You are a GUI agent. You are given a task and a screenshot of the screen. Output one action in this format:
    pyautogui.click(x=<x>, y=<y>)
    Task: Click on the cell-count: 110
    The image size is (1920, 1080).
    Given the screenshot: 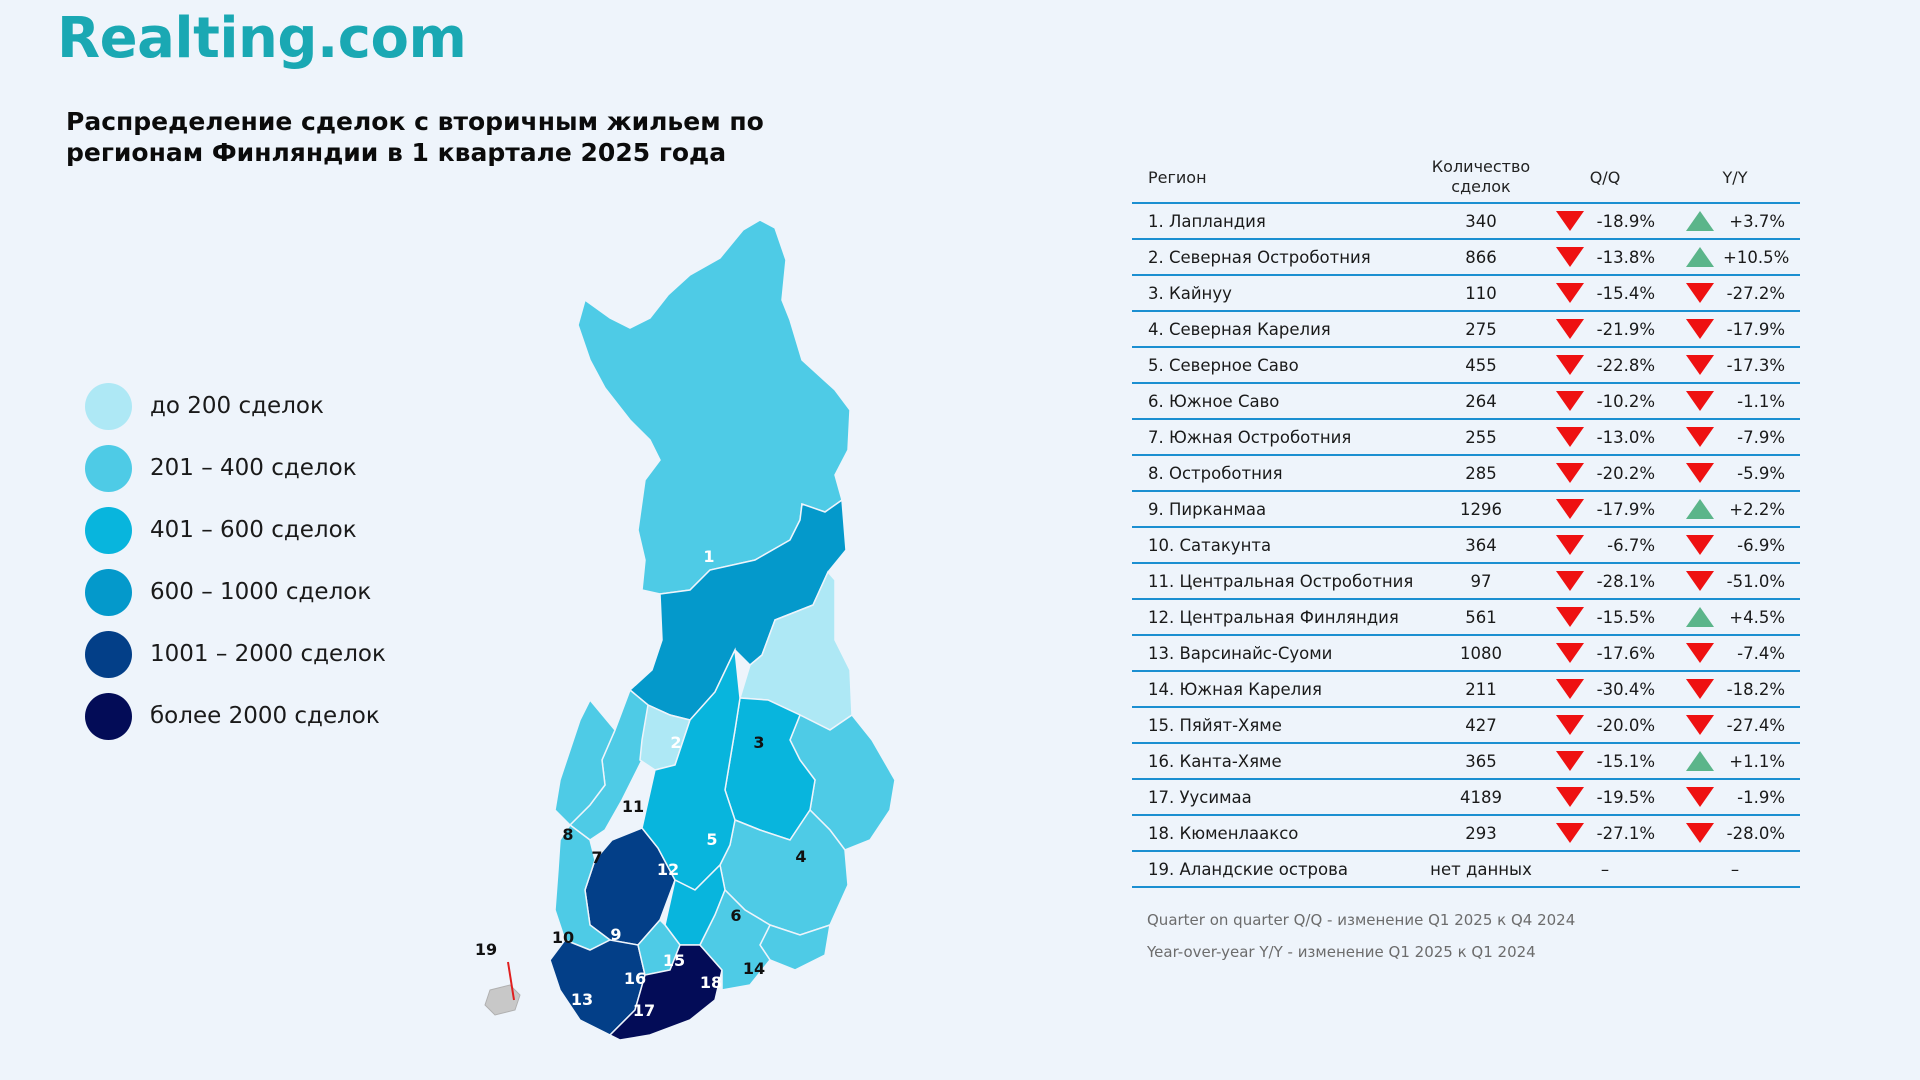 What is the action you would take?
    pyautogui.click(x=1481, y=293)
    